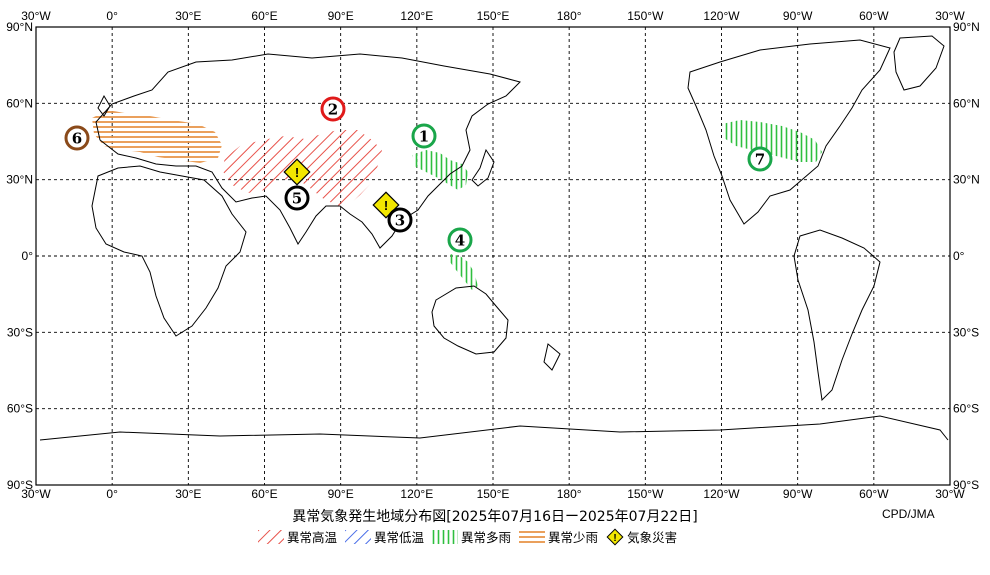 The width and height of the screenshot is (990, 575). What do you see at coordinates (486, 537) in the screenshot?
I see `legend-label: 異常多雨` at bounding box center [486, 537].